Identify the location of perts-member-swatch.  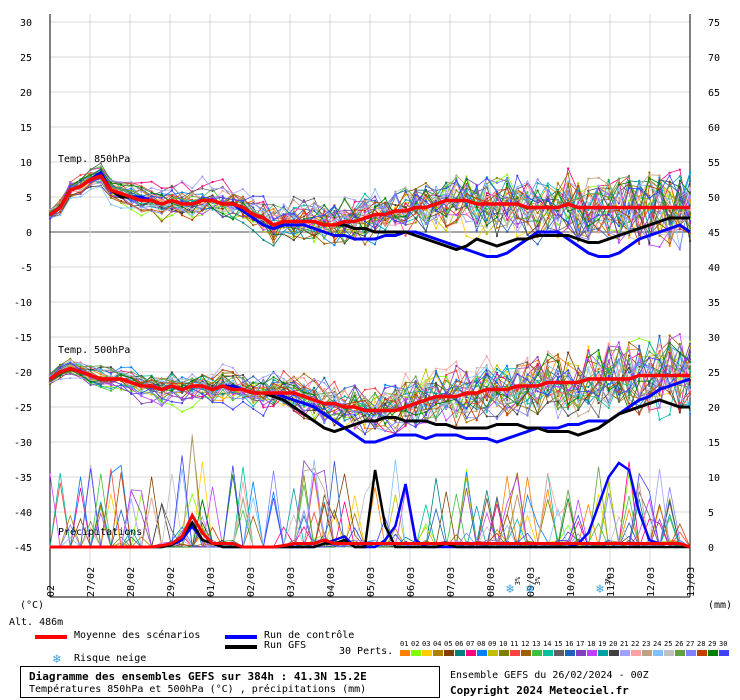
(691, 653).